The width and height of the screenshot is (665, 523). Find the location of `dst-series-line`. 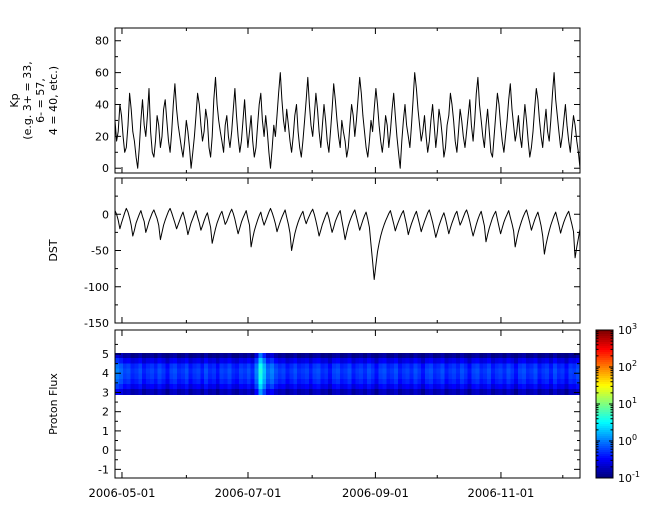

dst-series-line is located at coordinates (347, 243).